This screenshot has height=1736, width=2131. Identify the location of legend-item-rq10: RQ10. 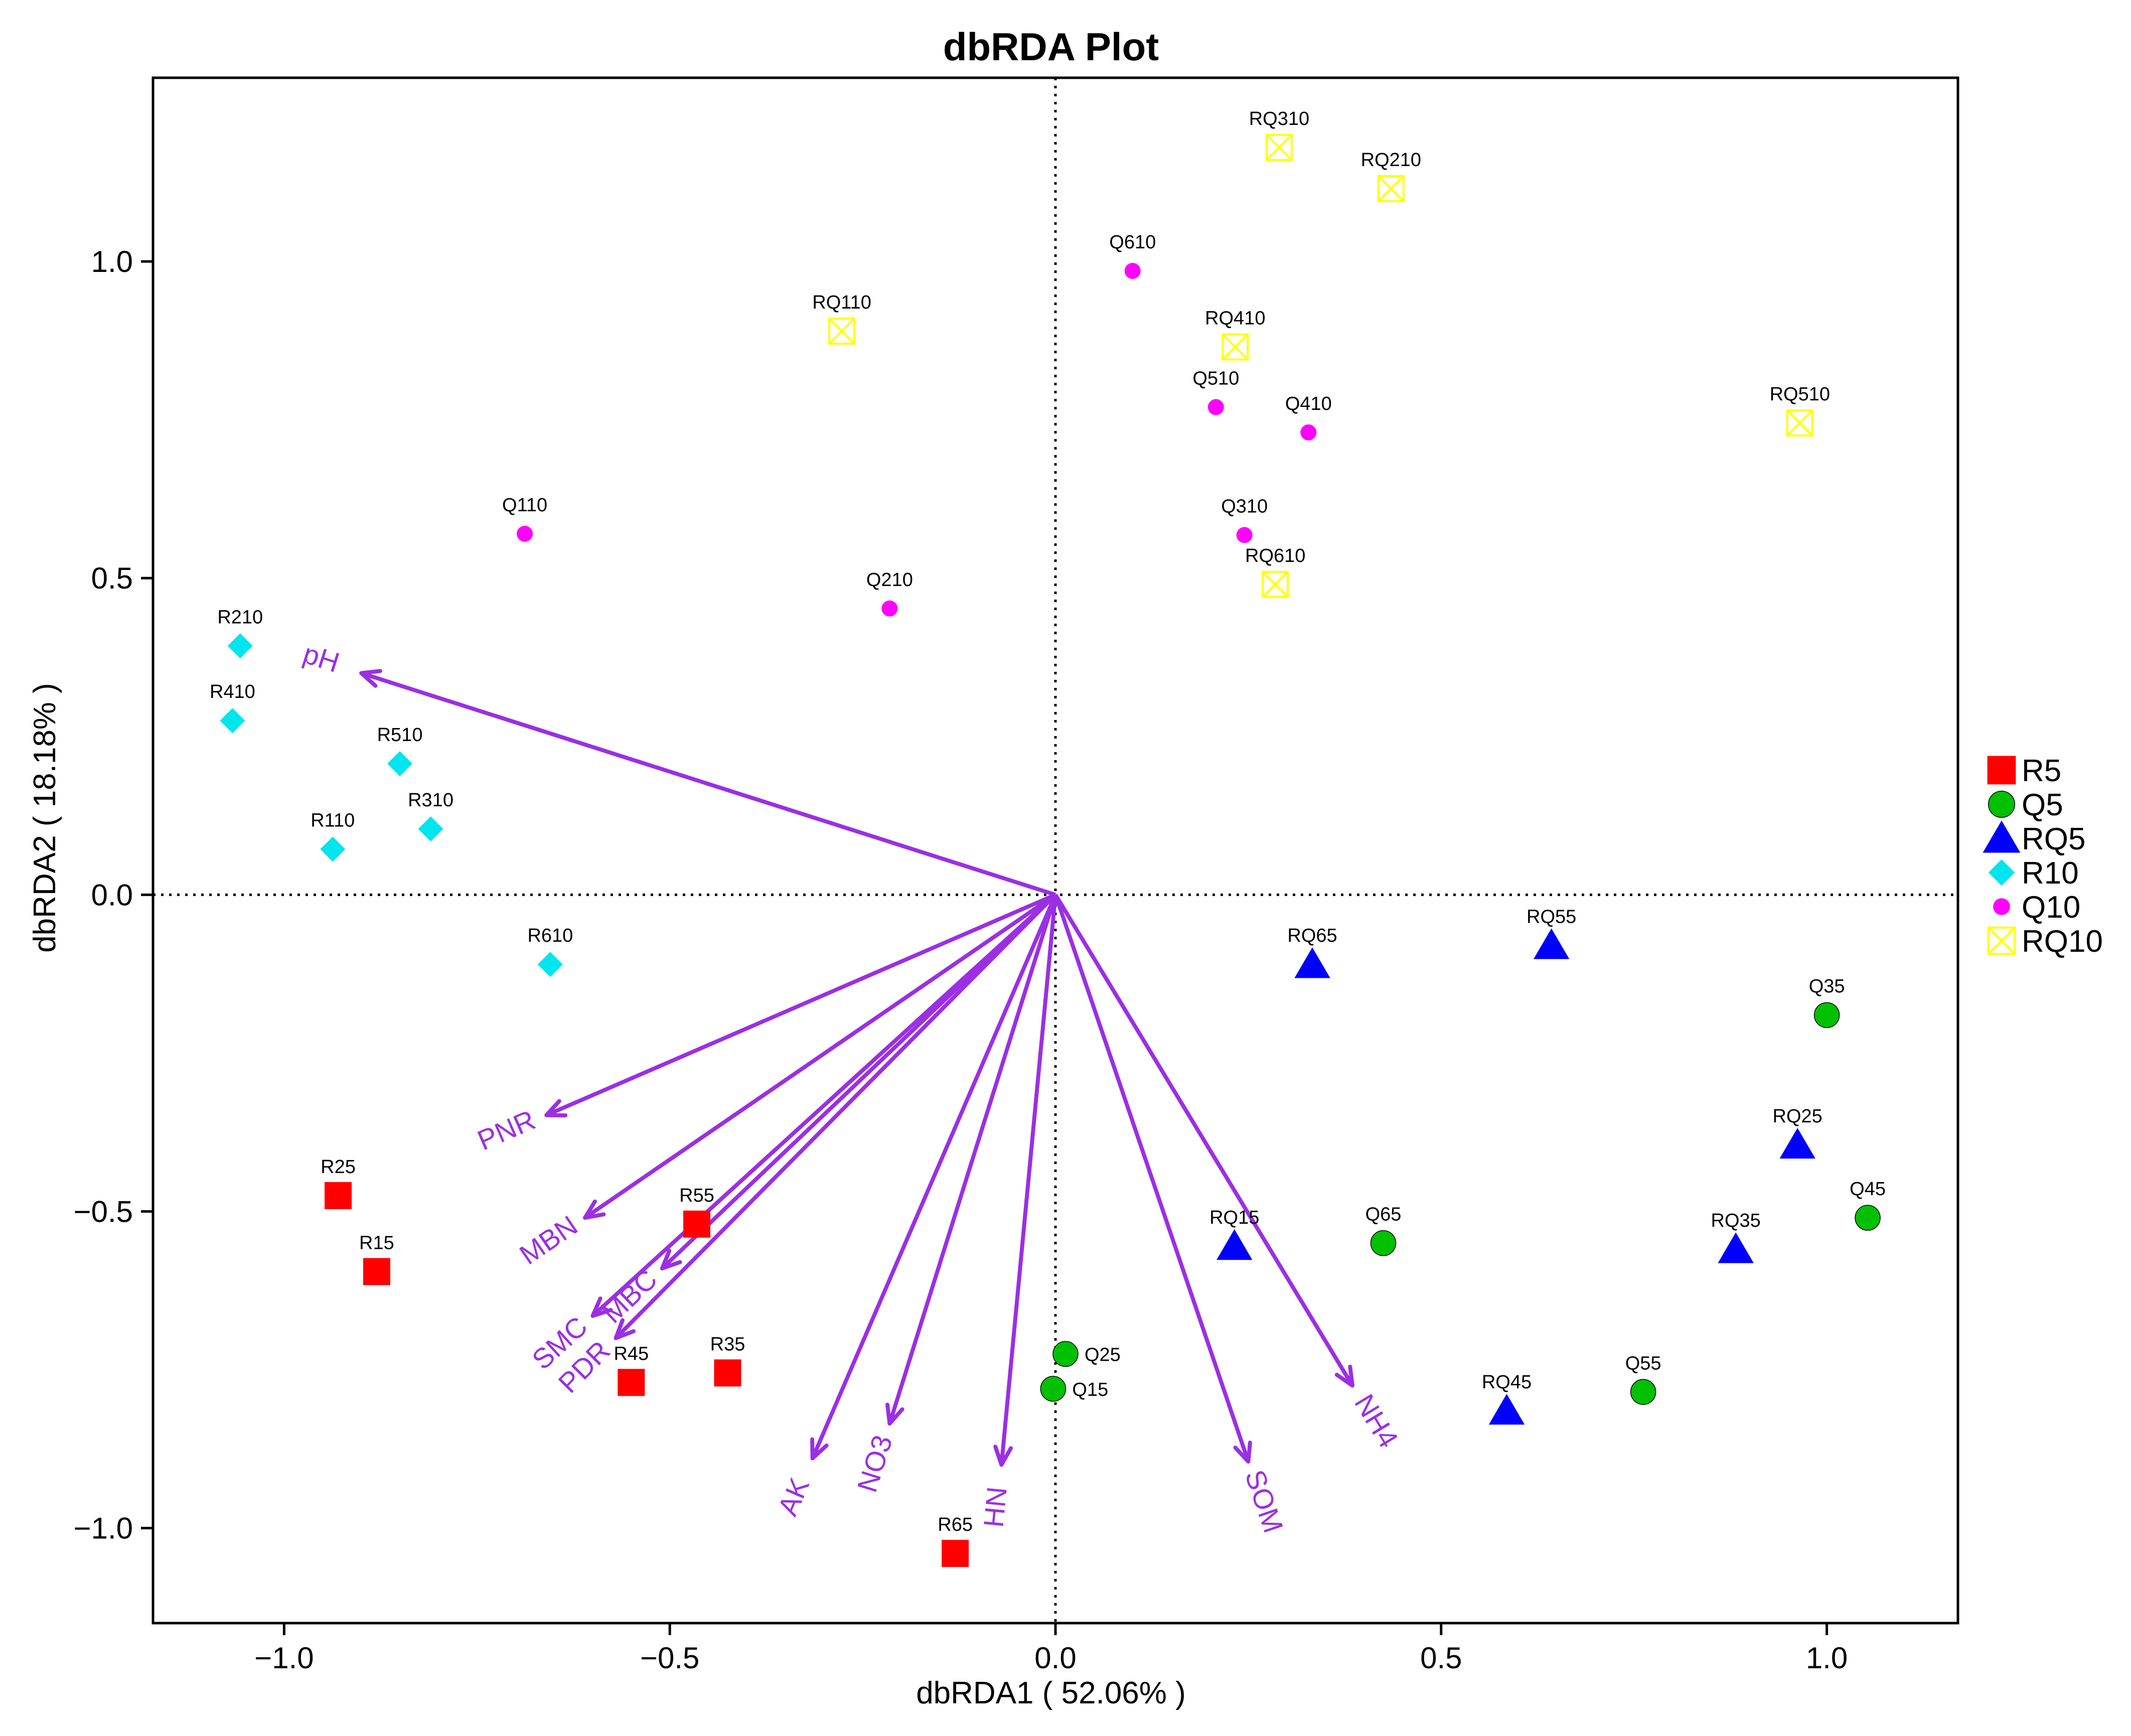
(2045, 941).